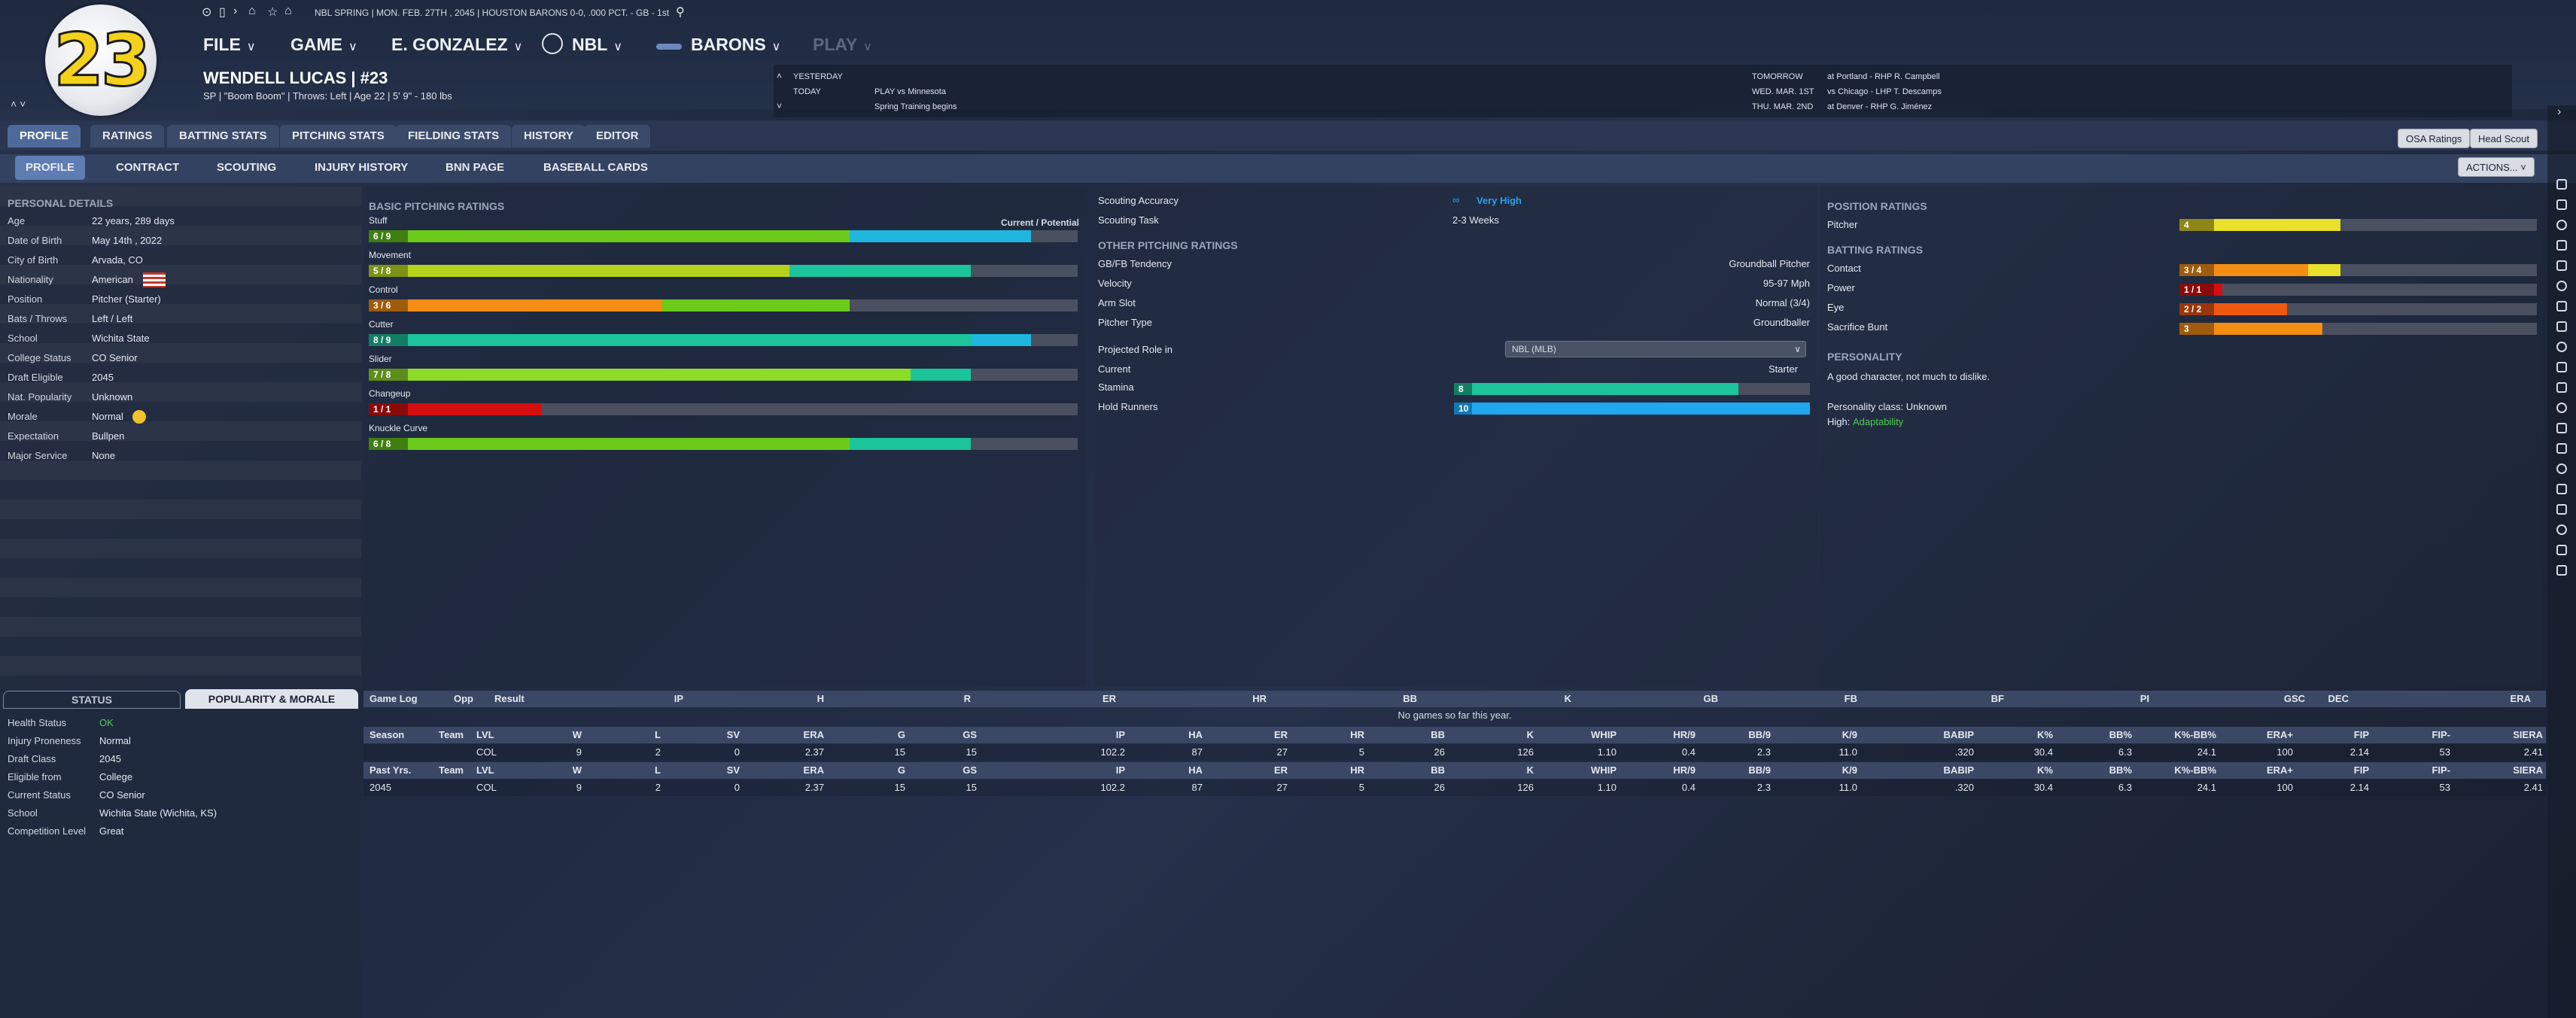  Describe the element at coordinates (1964, 788) in the screenshot. I see `stats-cell: .320` at that location.